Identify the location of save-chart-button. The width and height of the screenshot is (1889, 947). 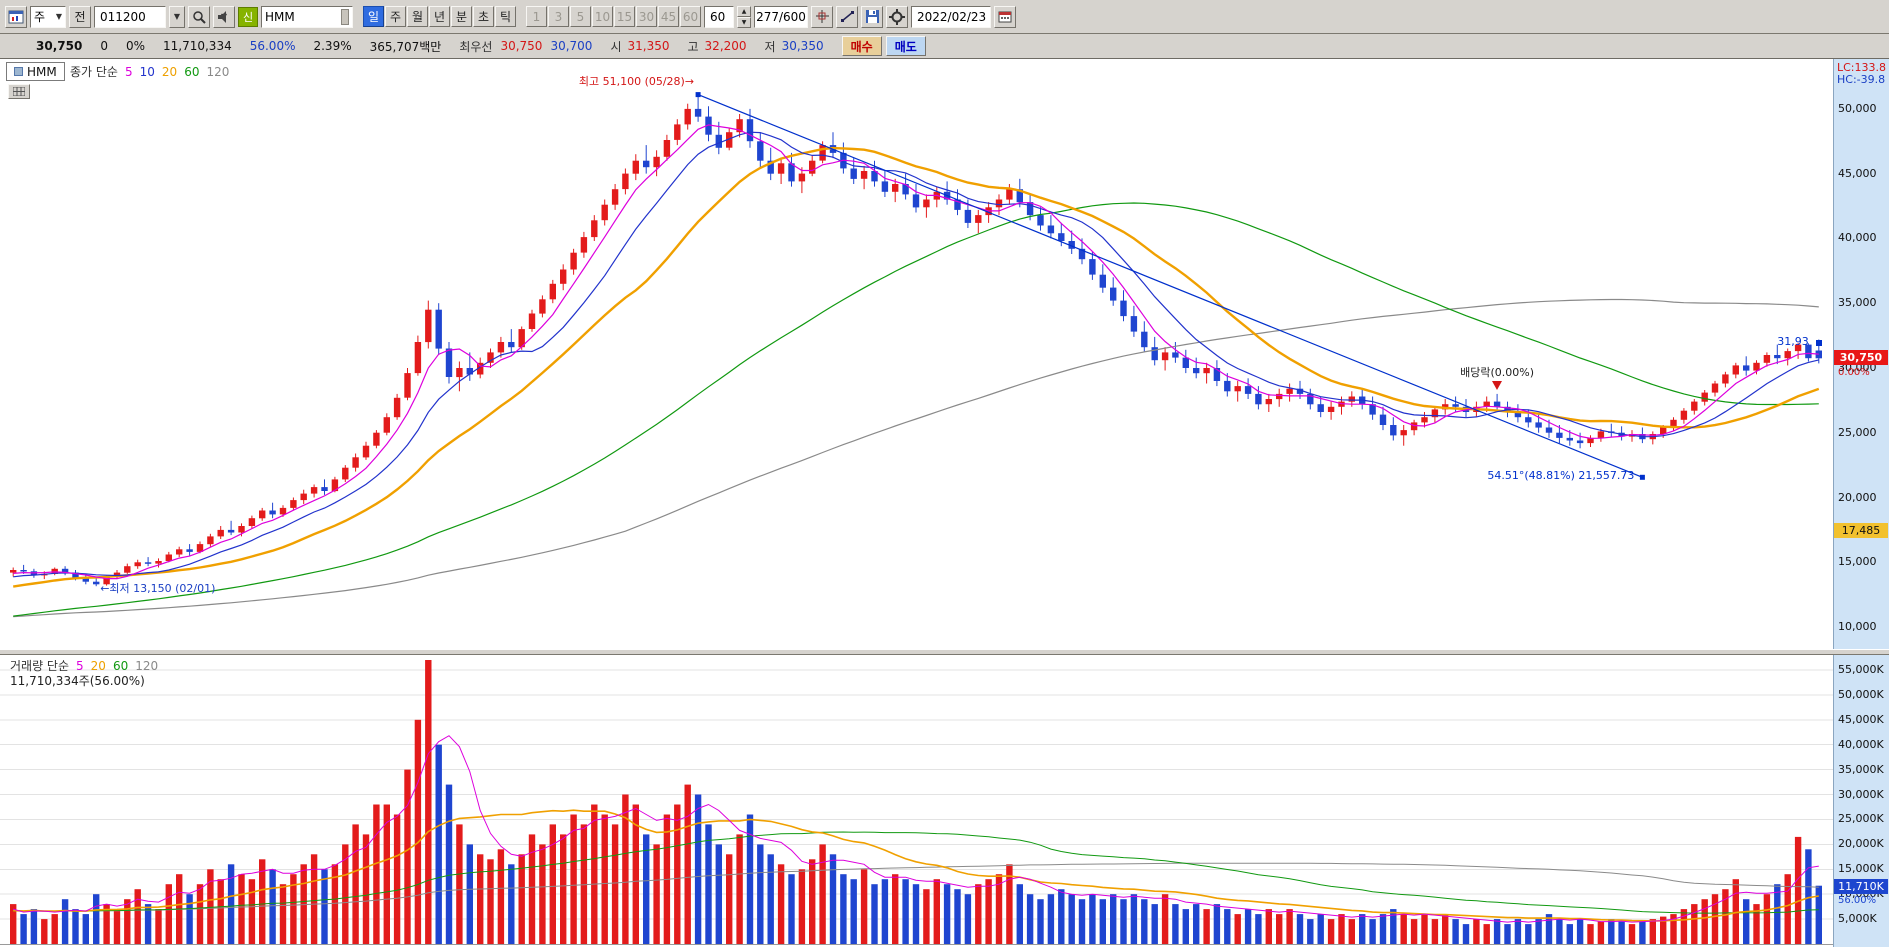
(872, 16).